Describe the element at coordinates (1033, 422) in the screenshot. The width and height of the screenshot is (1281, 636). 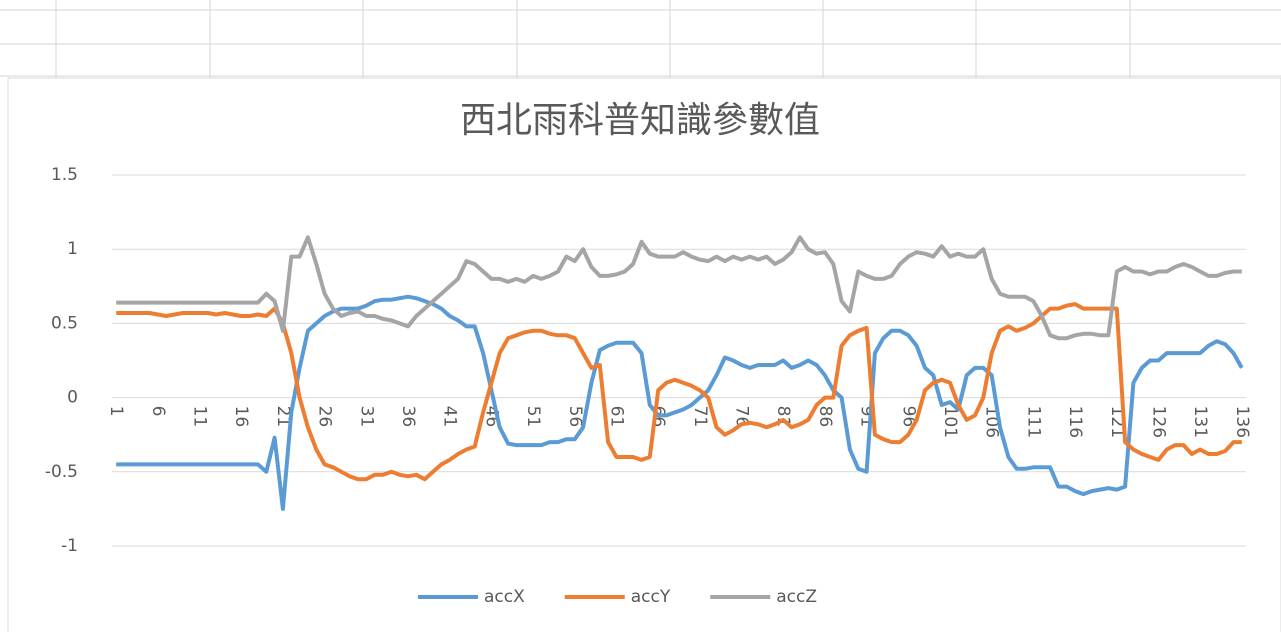
I see `x-tick-label: 111` at that location.